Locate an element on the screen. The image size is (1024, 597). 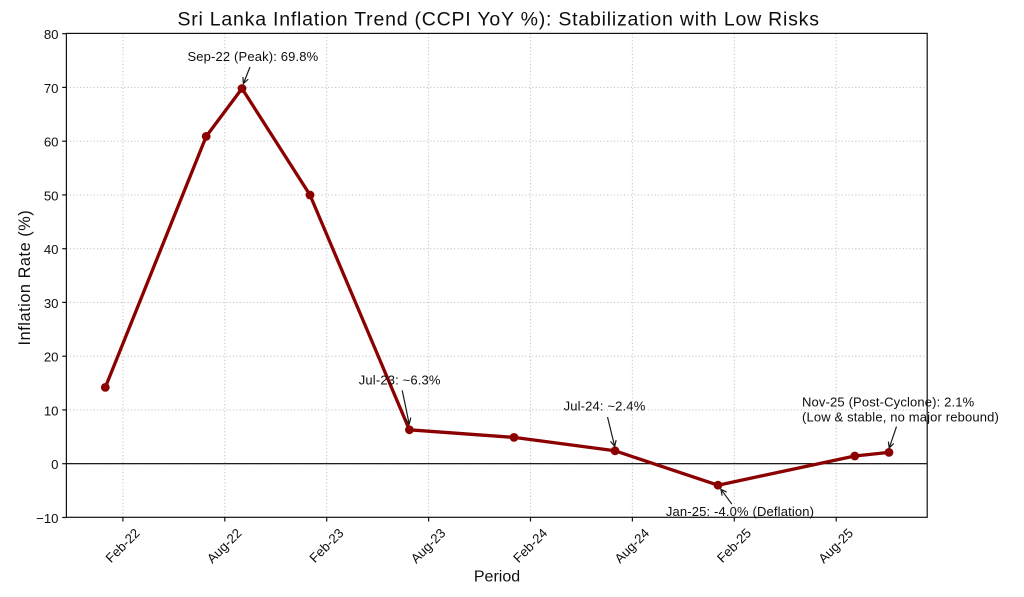
svg-text: 50 is located at coordinates (51, 195).